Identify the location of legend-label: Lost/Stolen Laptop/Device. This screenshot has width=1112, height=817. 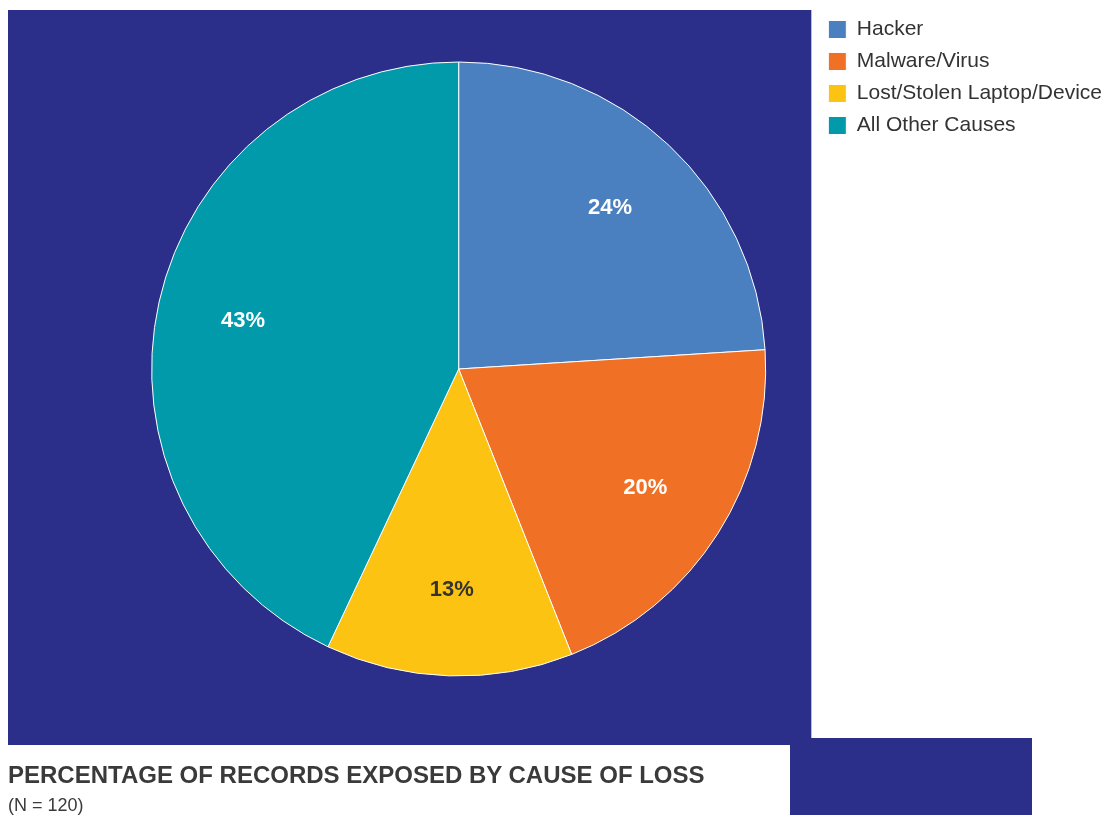
(979, 92).